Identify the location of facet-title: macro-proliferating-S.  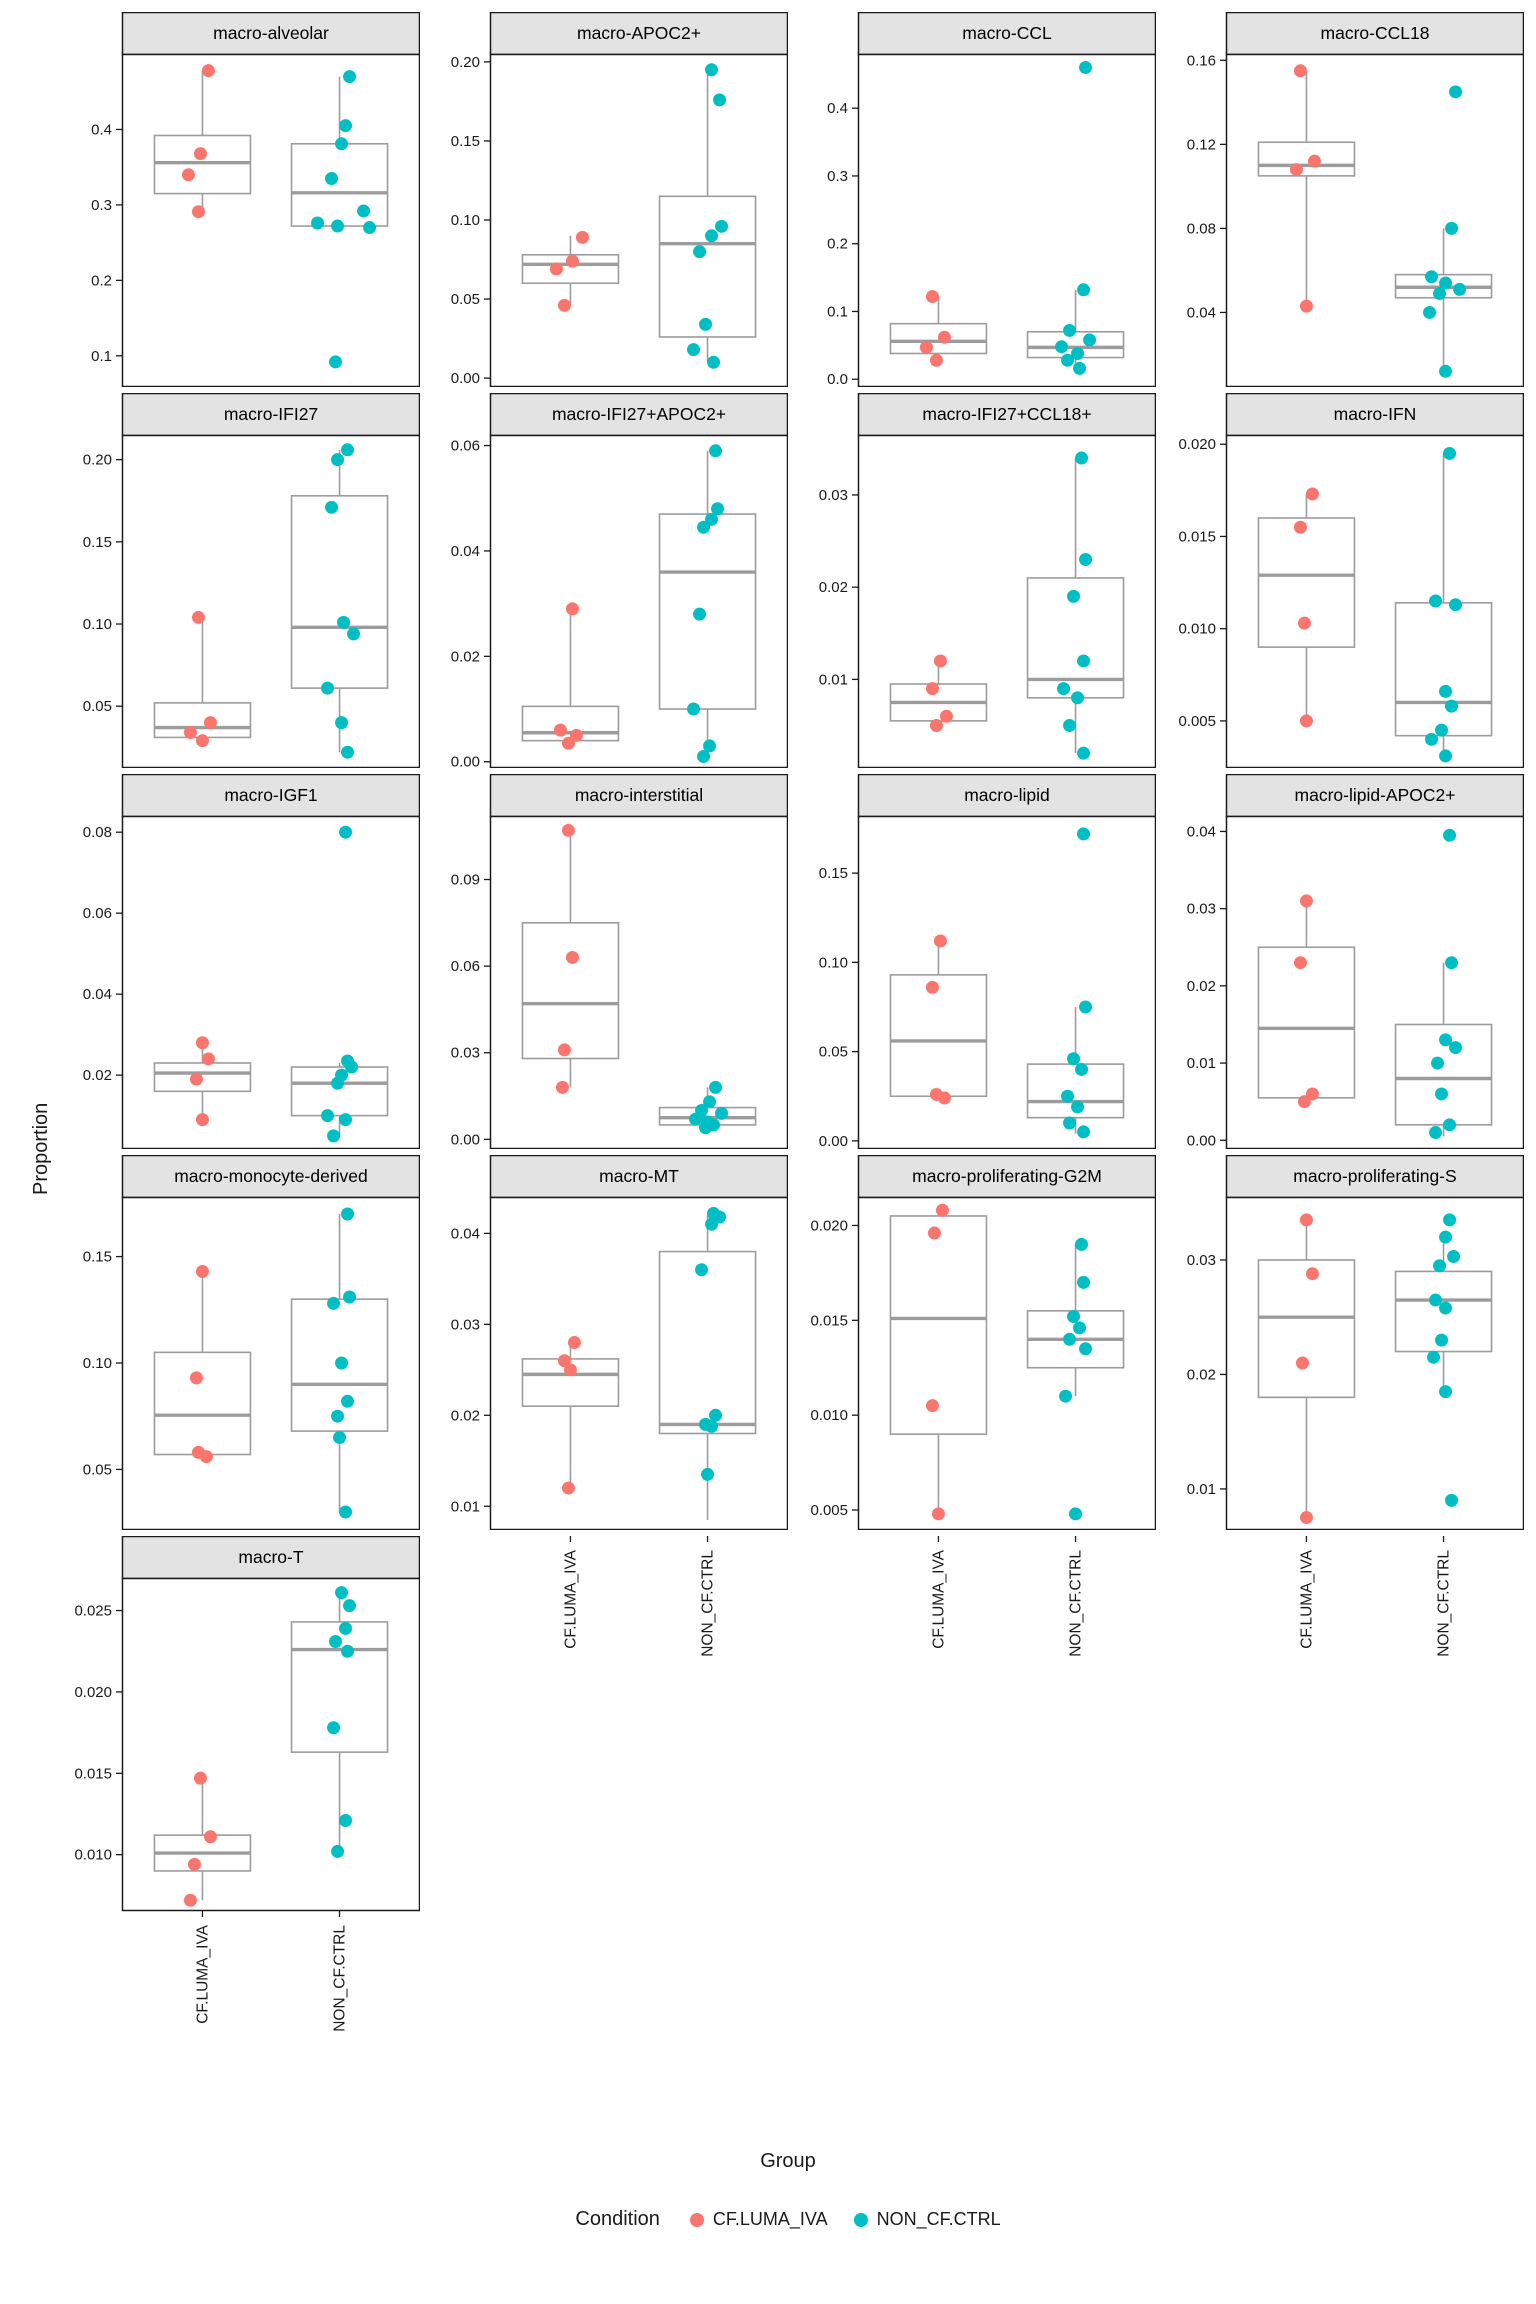
(1374, 1176).